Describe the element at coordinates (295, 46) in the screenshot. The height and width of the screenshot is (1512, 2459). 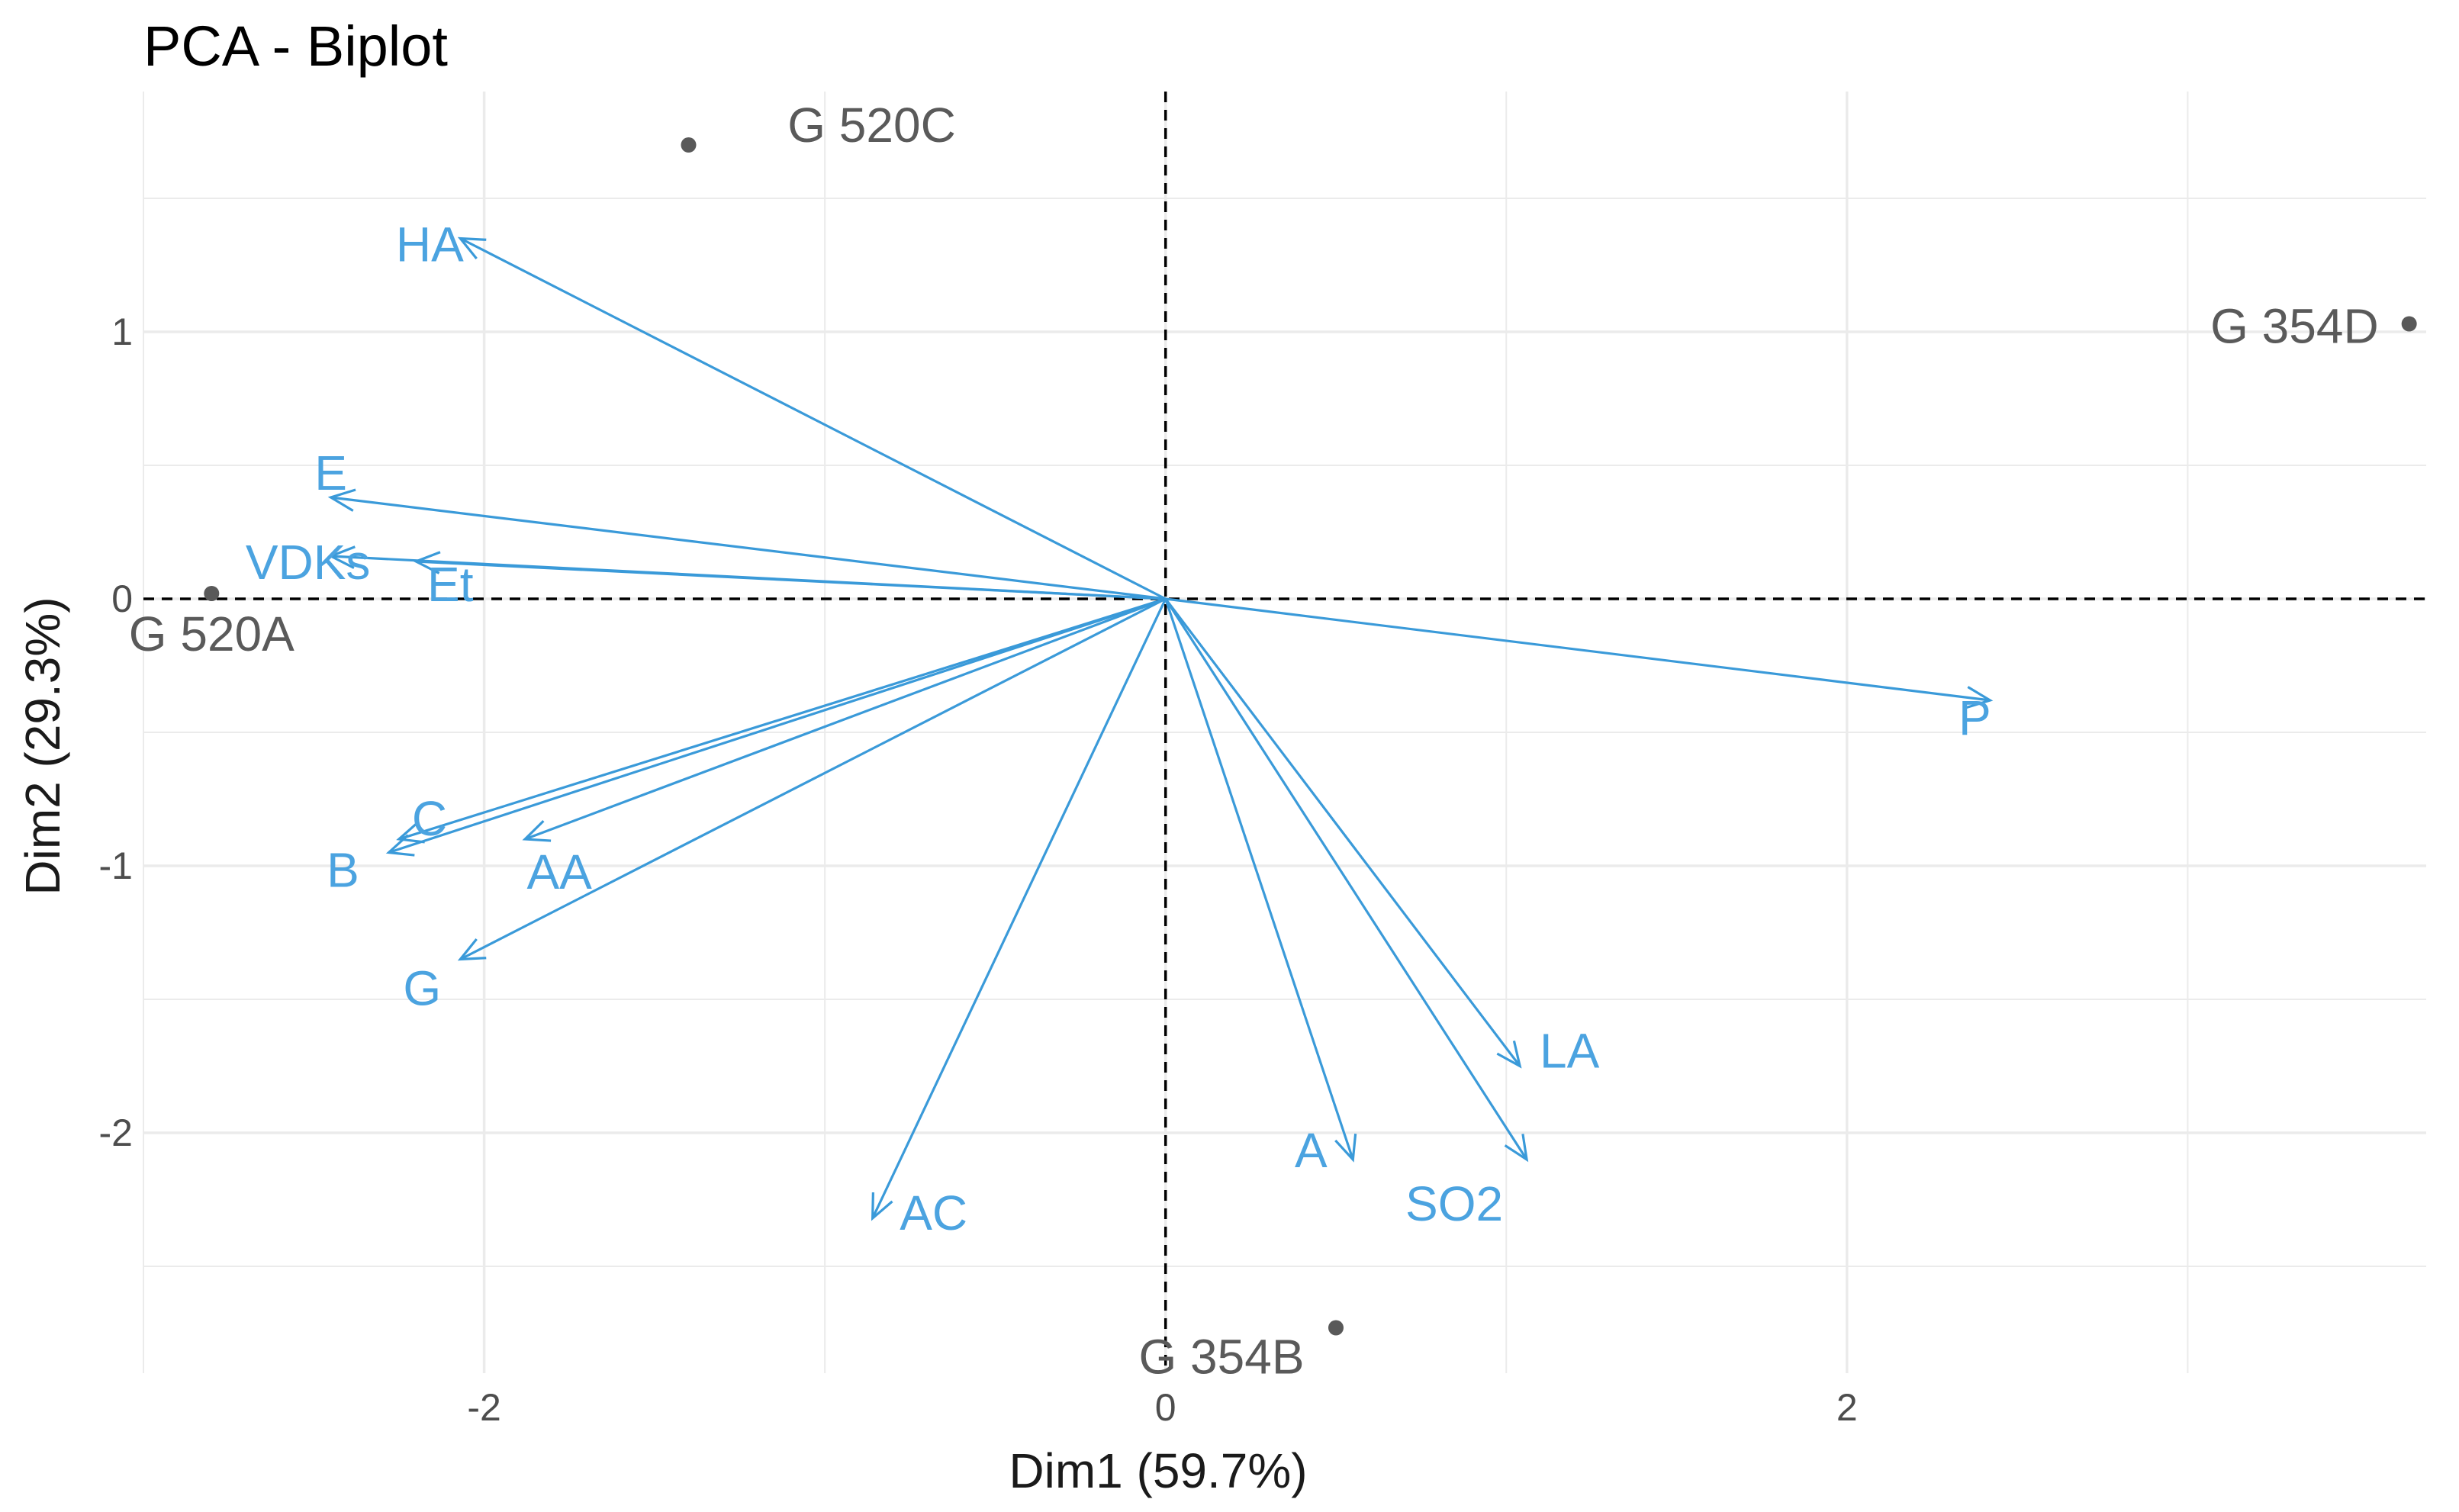
I see `chart-title: PCA - Biplot` at that location.